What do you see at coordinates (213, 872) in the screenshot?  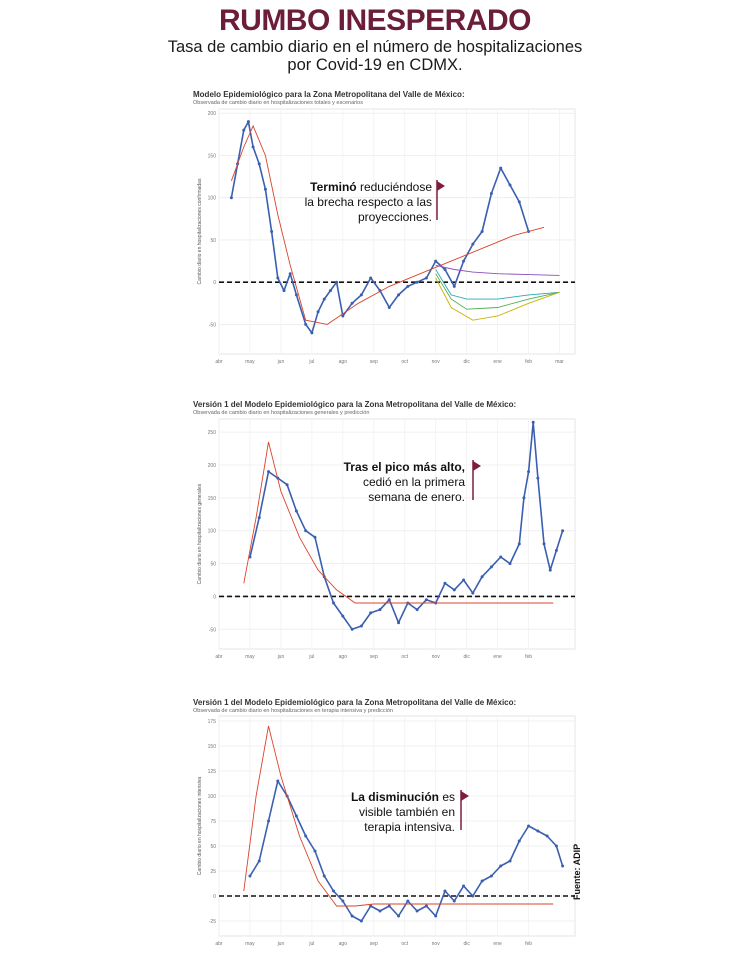 I see `y-tick-label: 25` at bounding box center [213, 872].